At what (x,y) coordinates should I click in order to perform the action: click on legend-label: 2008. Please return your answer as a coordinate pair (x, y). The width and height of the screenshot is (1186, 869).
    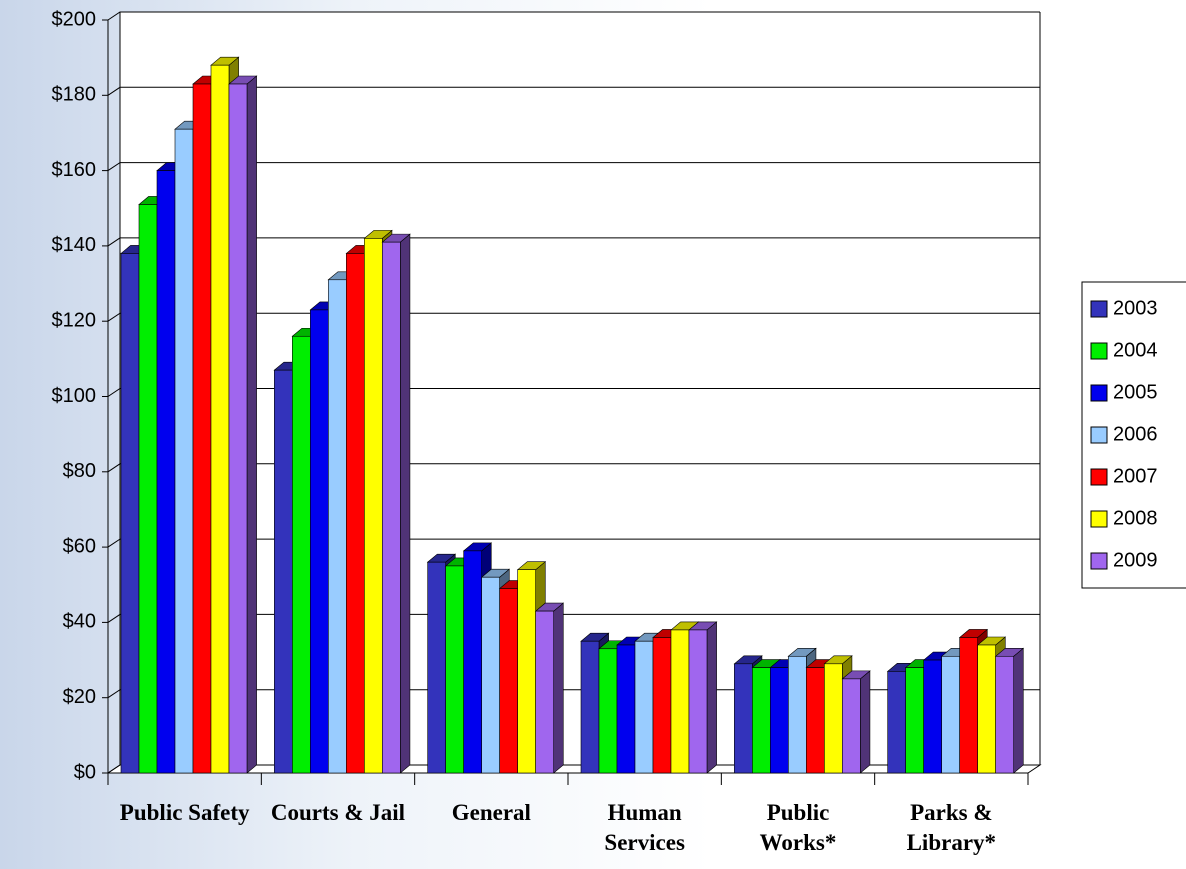
    Looking at the image, I should click on (1135, 518).